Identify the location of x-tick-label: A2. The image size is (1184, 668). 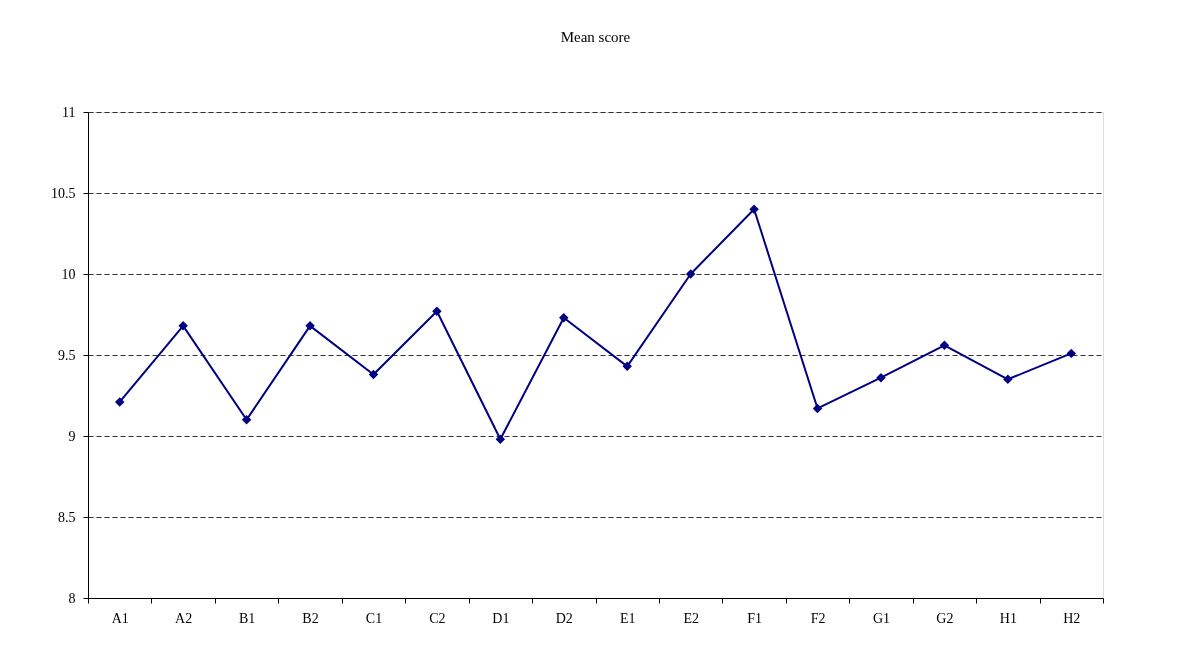
(184, 618).